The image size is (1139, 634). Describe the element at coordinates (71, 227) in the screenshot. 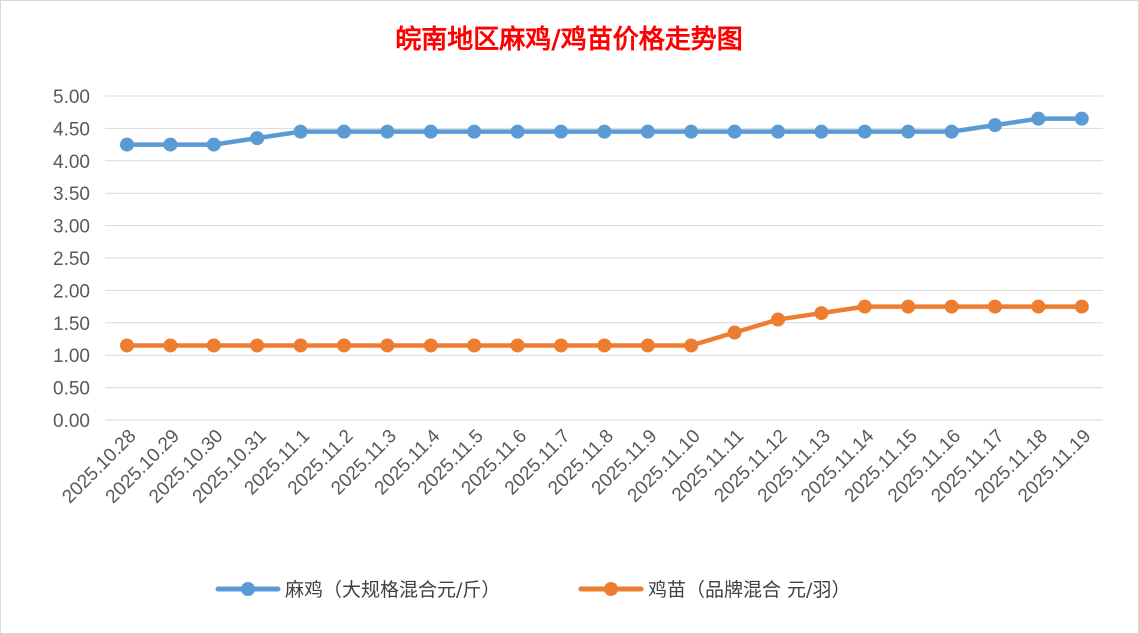

I see `y-tick-label: 3.00` at that location.